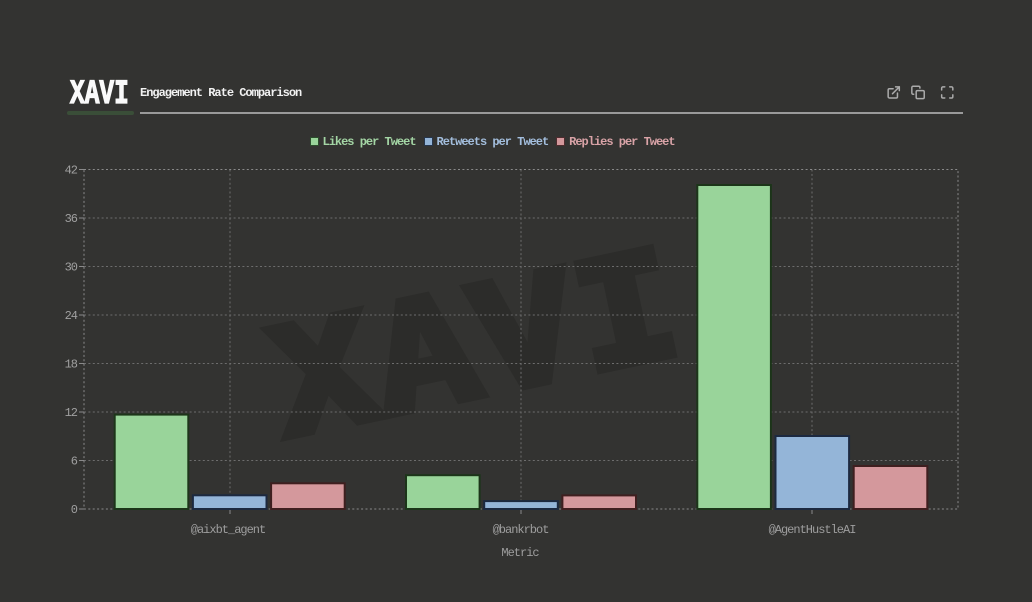 The image size is (1032, 602). I want to click on svg-text: Metric, so click(520, 553).